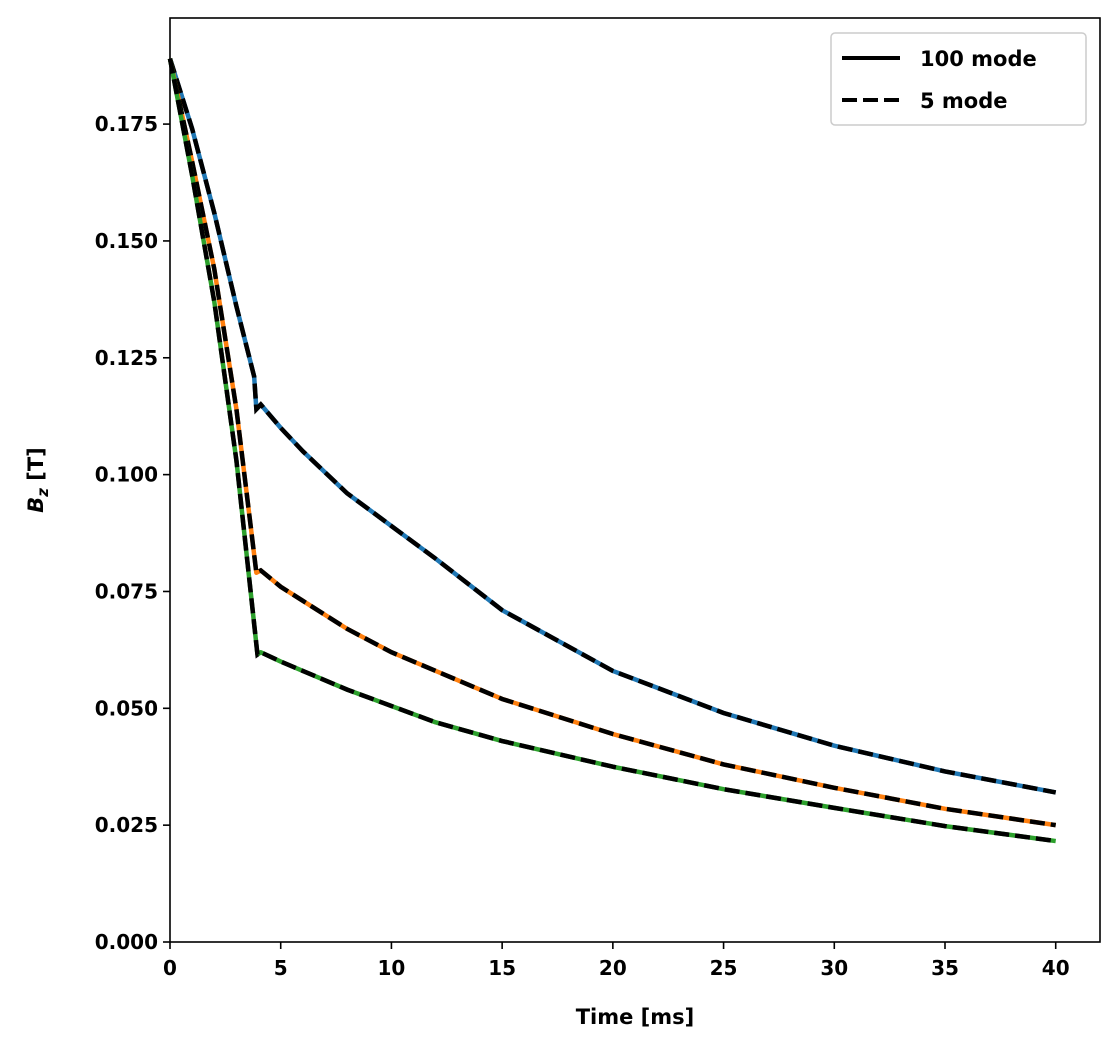  I want to click on x-tick-label: 25, so click(724, 968).